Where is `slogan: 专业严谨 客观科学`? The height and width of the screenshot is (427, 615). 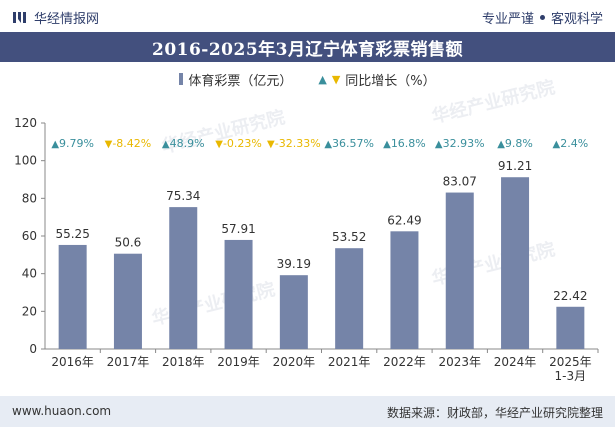
slogan: 专业严谨 客观科学 is located at coordinates (542, 17).